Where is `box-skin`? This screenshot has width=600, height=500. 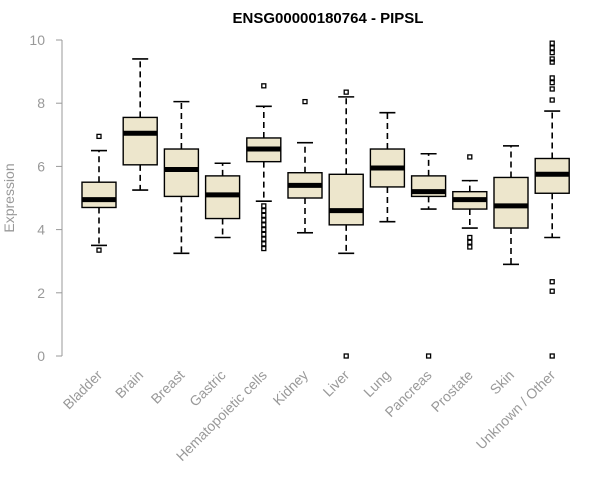 box-skin is located at coordinates (511, 205).